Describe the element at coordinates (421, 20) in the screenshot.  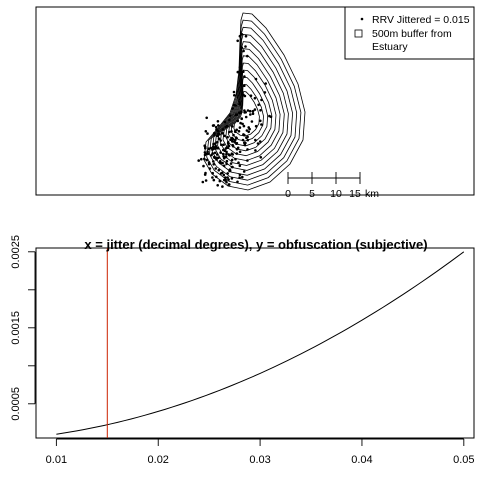
I see `legend-label-points: RRV Jittered = 0.015` at that location.